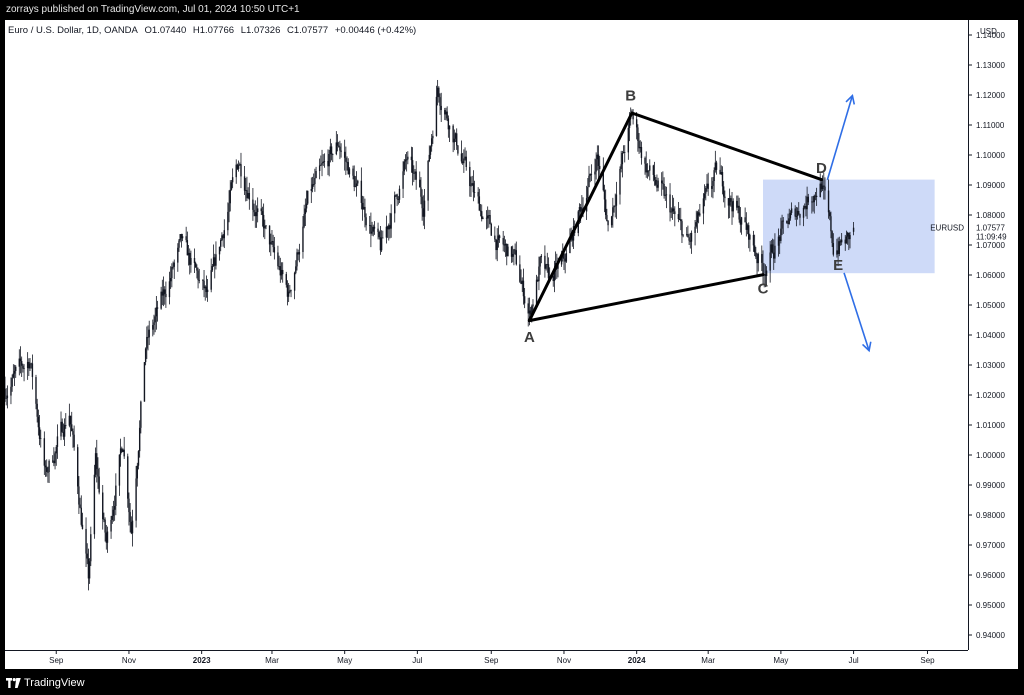 This screenshot has width=1024, height=695. I want to click on triangle-trendline, so click(580, 217).